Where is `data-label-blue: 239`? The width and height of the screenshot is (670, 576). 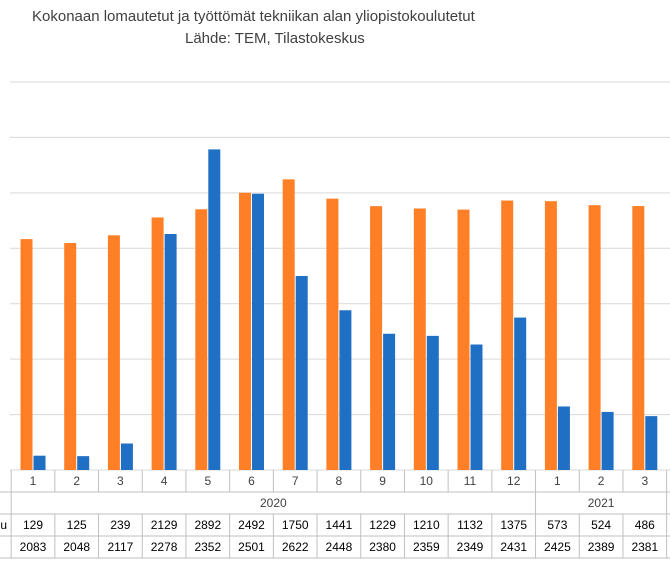
data-label-blue: 239 is located at coordinates (120, 525).